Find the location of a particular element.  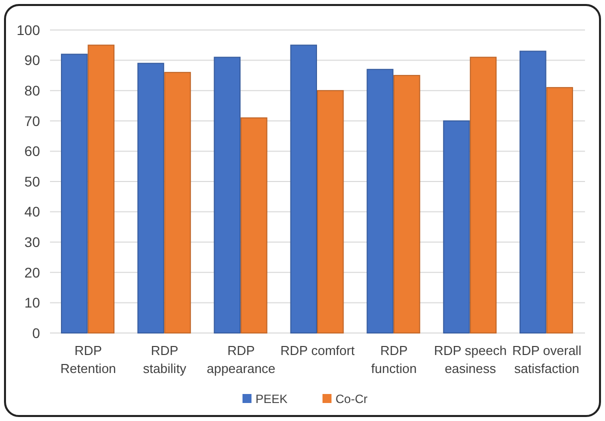

y-tick-label: 100 is located at coordinates (28, 30).